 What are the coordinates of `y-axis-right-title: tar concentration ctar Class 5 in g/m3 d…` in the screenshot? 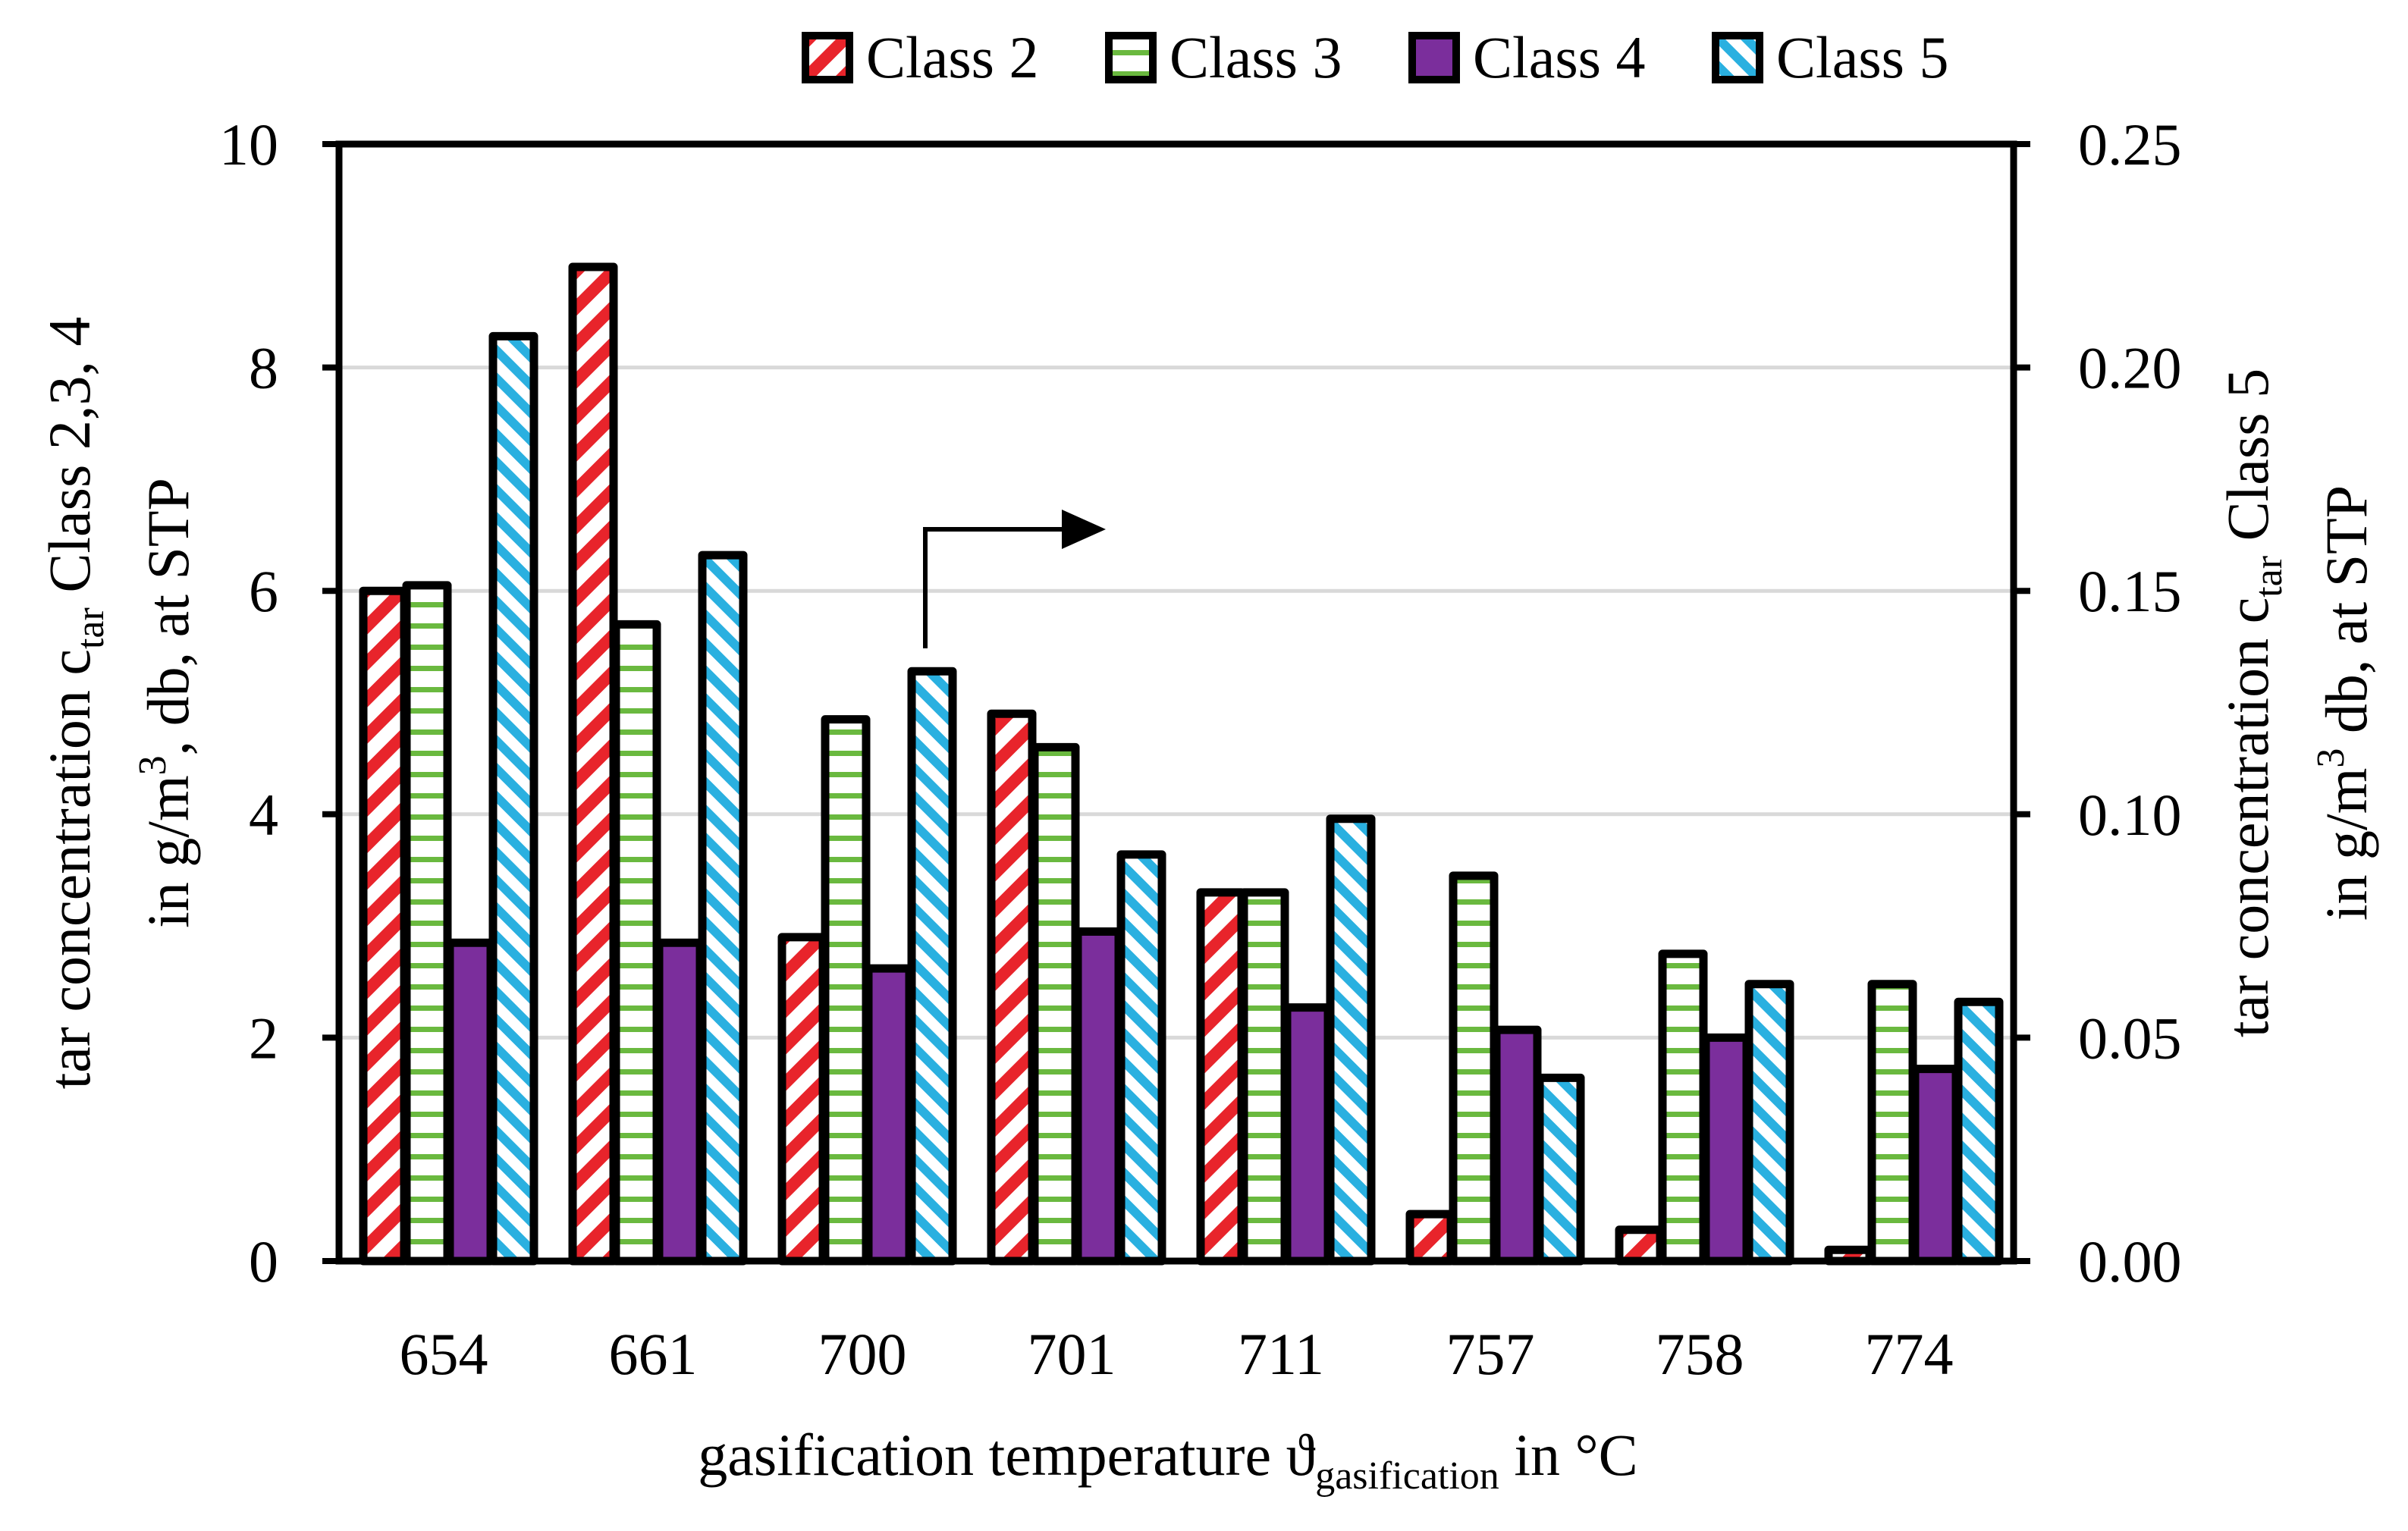 It's located at (2297, 703).